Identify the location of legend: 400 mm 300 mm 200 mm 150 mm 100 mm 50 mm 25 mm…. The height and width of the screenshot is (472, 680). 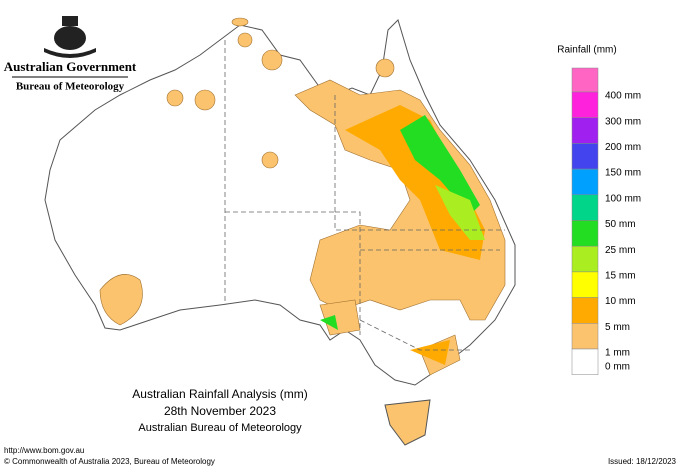
(606, 233).